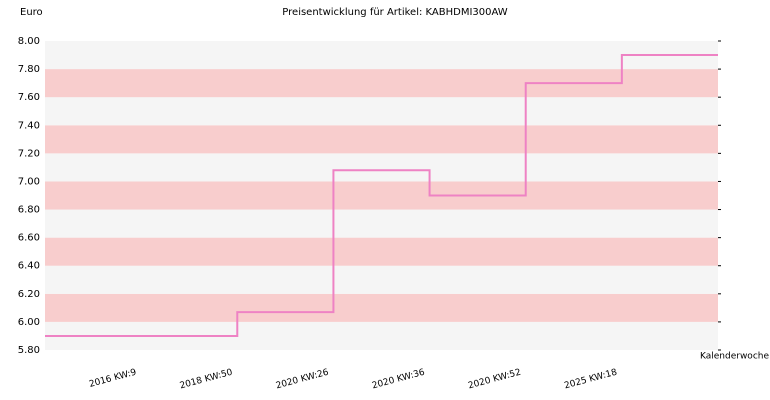  What do you see at coordinates (29, 41) in the screenshot?
I see `y-tick-label: 8.00` at bounding box center [29, 41].